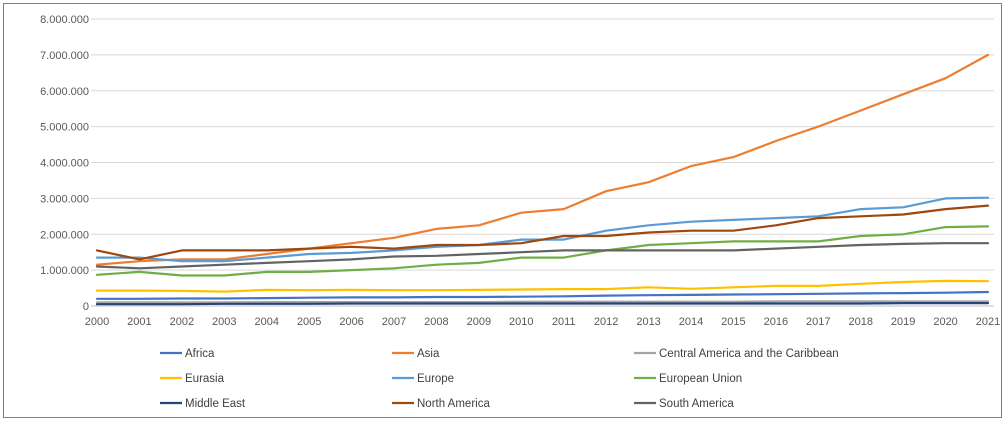  What do you see at coordinates (860, 322) in the screenshot?
I see `x-tick-label: 2018` at bounding box center [860, 322].